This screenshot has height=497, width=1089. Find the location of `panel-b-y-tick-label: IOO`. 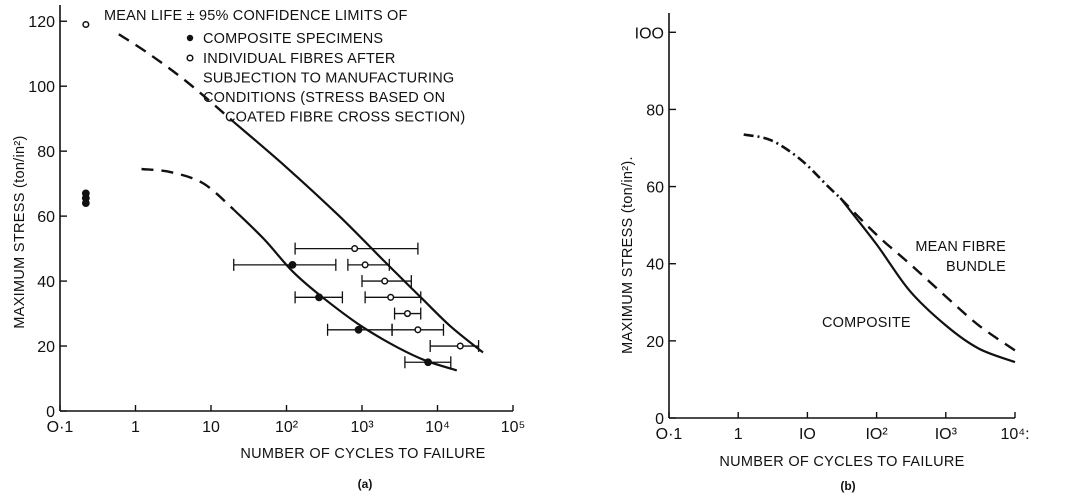

panel-b-y-tick-label: IOO is located at coordinates (649, 33).